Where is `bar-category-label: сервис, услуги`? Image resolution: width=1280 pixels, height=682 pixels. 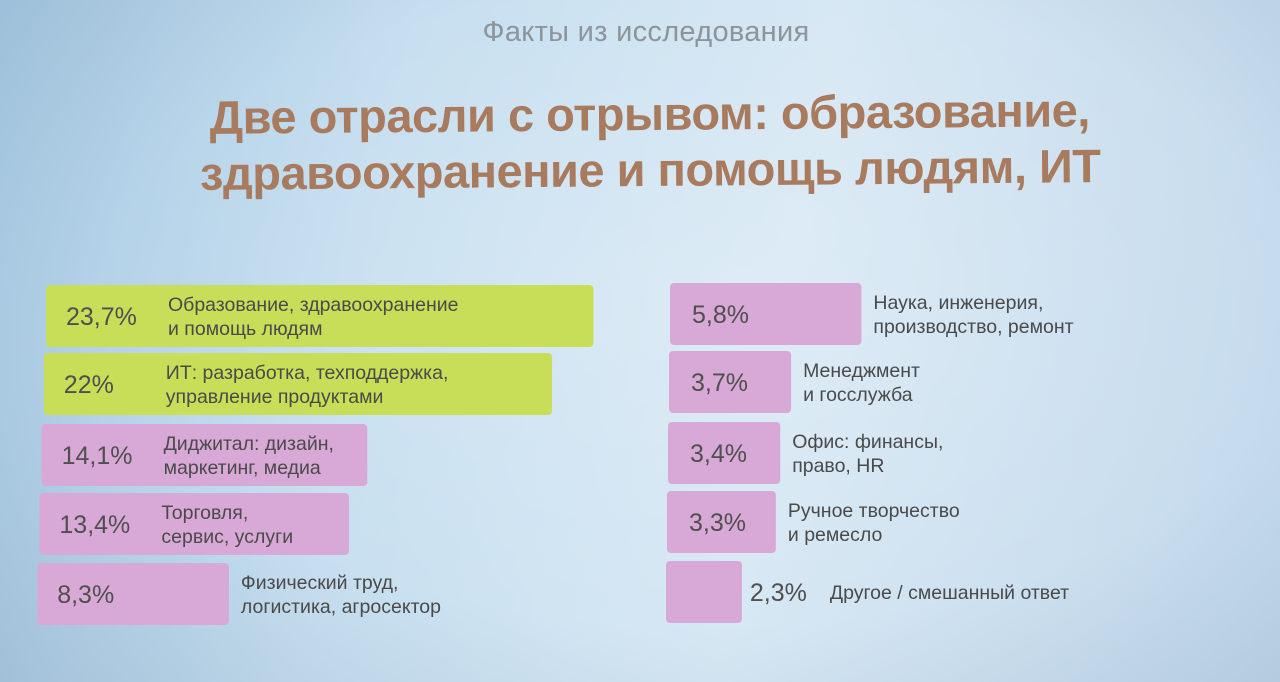
bar-category-label: сервис, услуги is located at coordinates (227, 537).